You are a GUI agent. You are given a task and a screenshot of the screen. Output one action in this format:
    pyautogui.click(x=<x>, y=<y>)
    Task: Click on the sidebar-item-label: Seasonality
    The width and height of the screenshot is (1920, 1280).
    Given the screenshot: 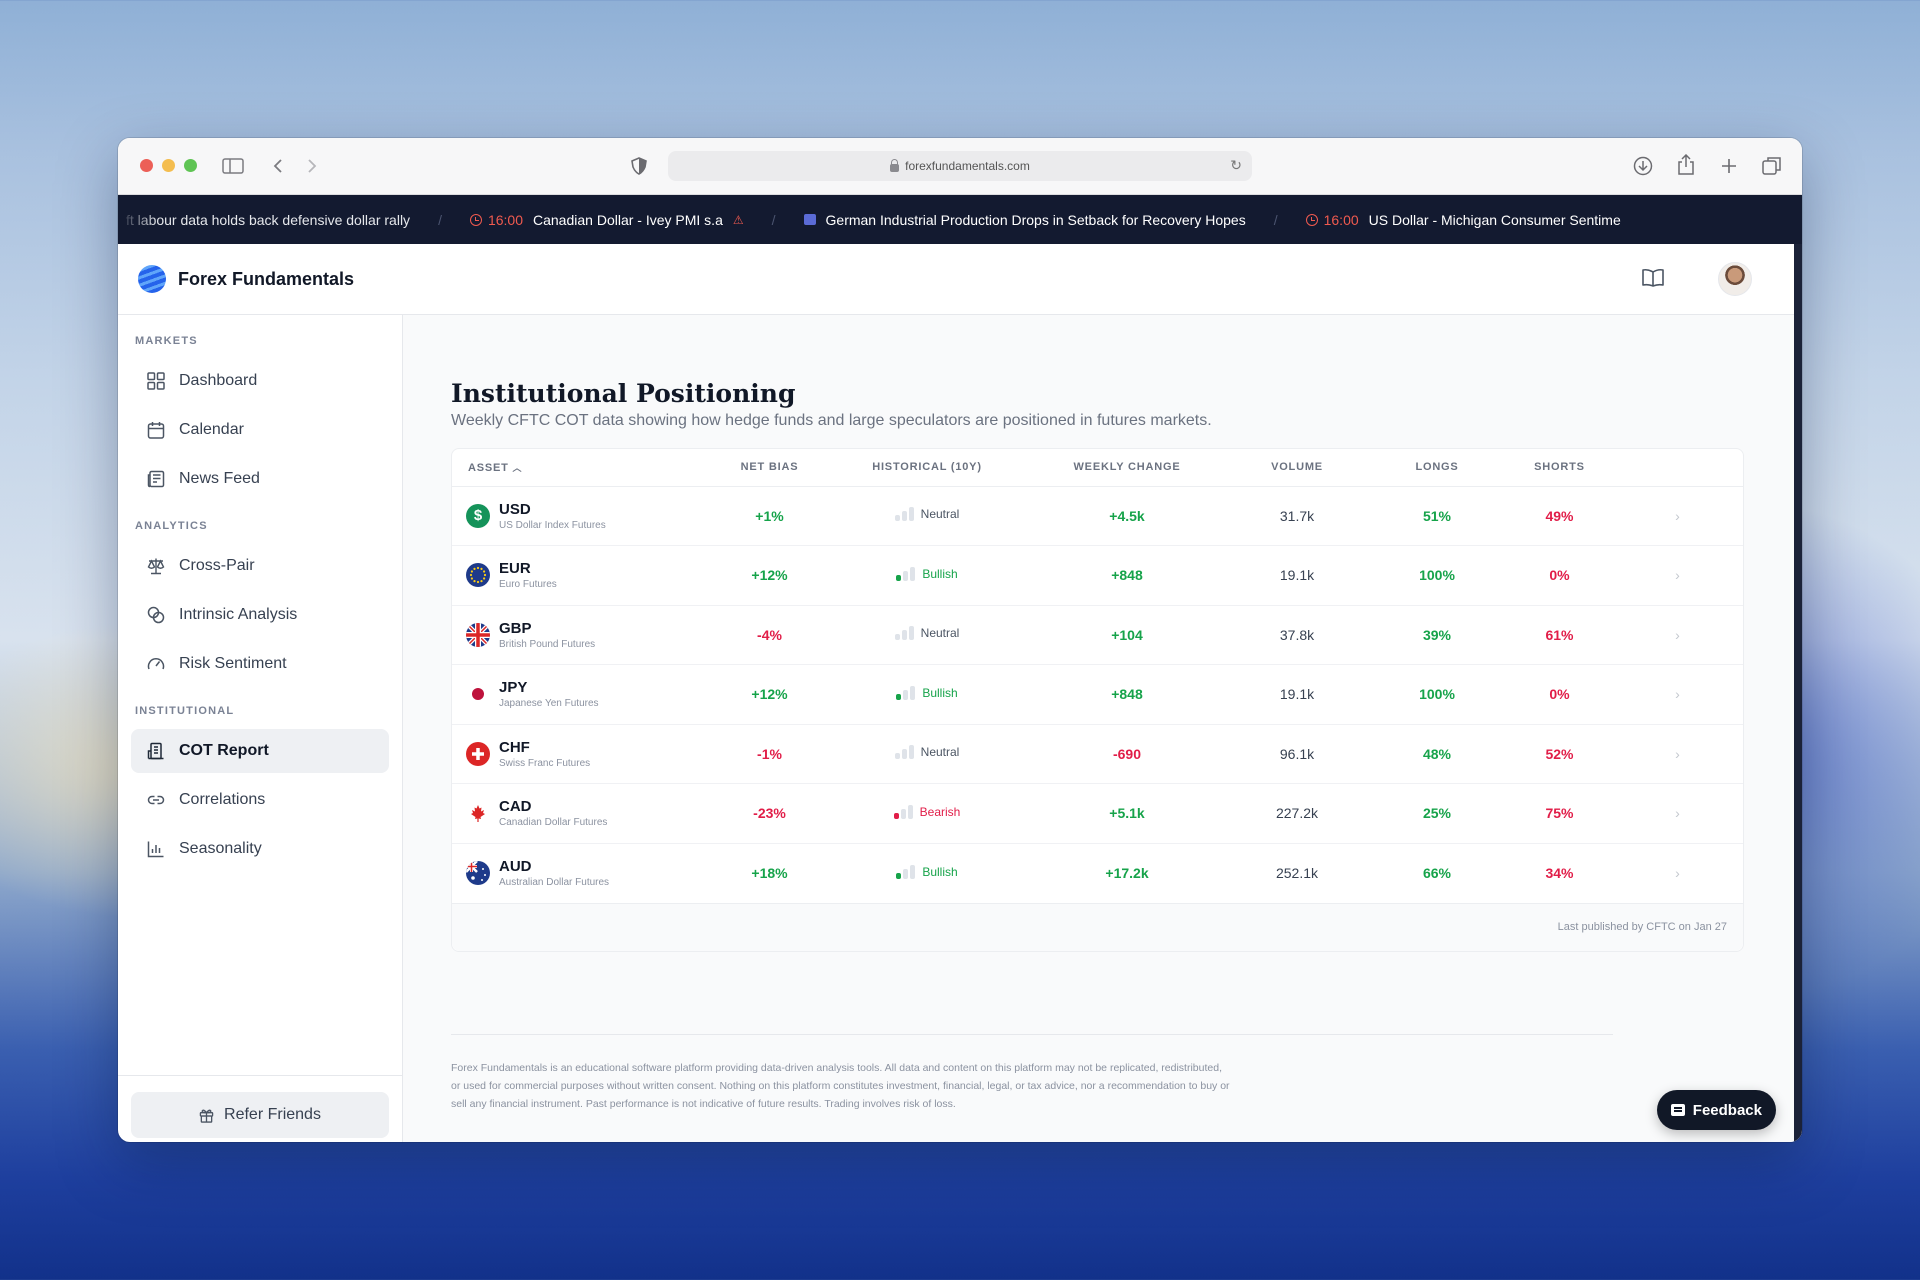 What is the action you would take?
    pyautogui.click(x=220, y=848)
    